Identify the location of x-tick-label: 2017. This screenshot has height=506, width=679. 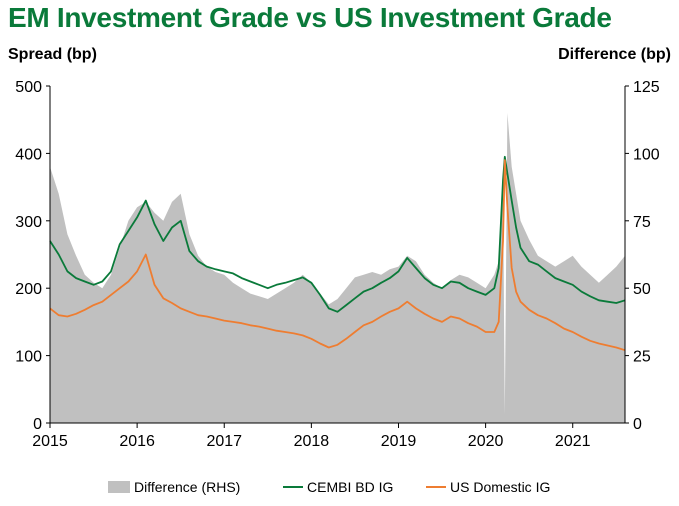
(224, 441).